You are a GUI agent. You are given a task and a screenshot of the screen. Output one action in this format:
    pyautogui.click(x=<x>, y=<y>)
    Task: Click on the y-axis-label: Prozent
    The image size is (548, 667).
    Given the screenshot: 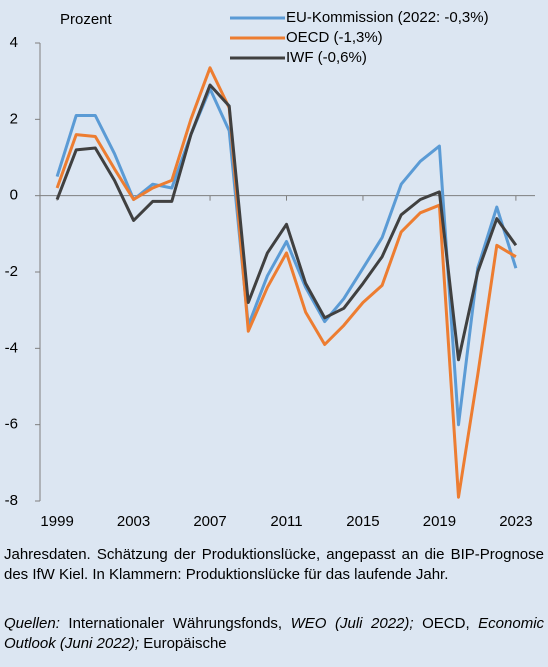 What is the action you would take?
    pyautogui.click(x=86, y=19)
    